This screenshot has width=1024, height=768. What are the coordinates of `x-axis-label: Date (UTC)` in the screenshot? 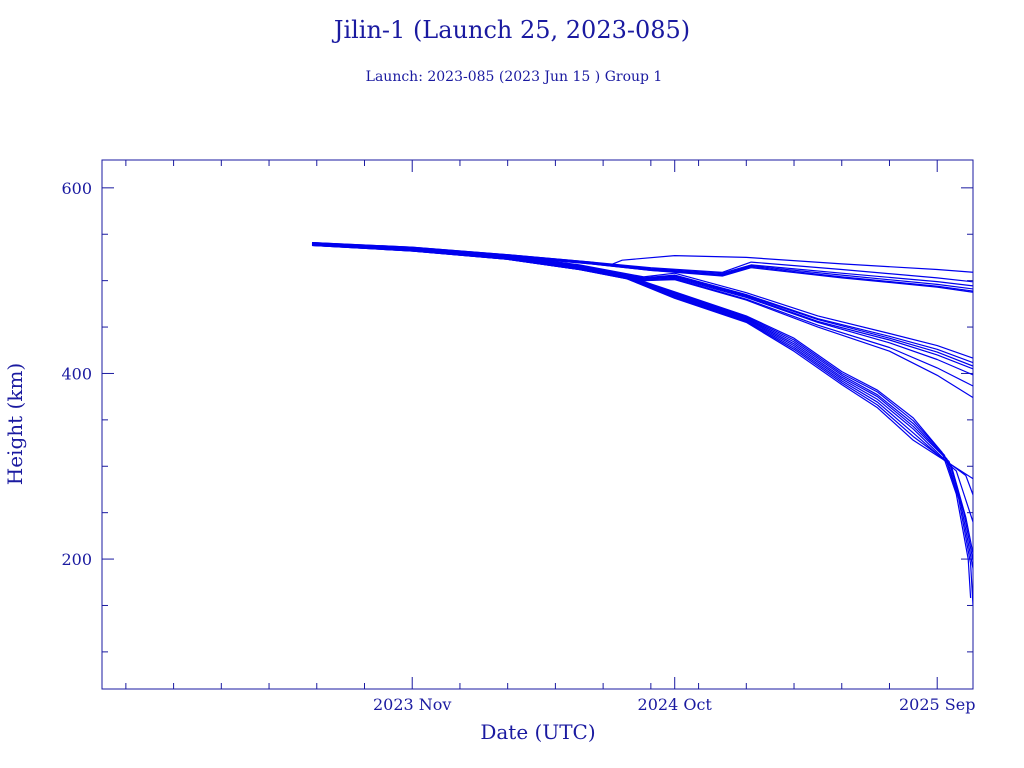 It's located at (537, 732).